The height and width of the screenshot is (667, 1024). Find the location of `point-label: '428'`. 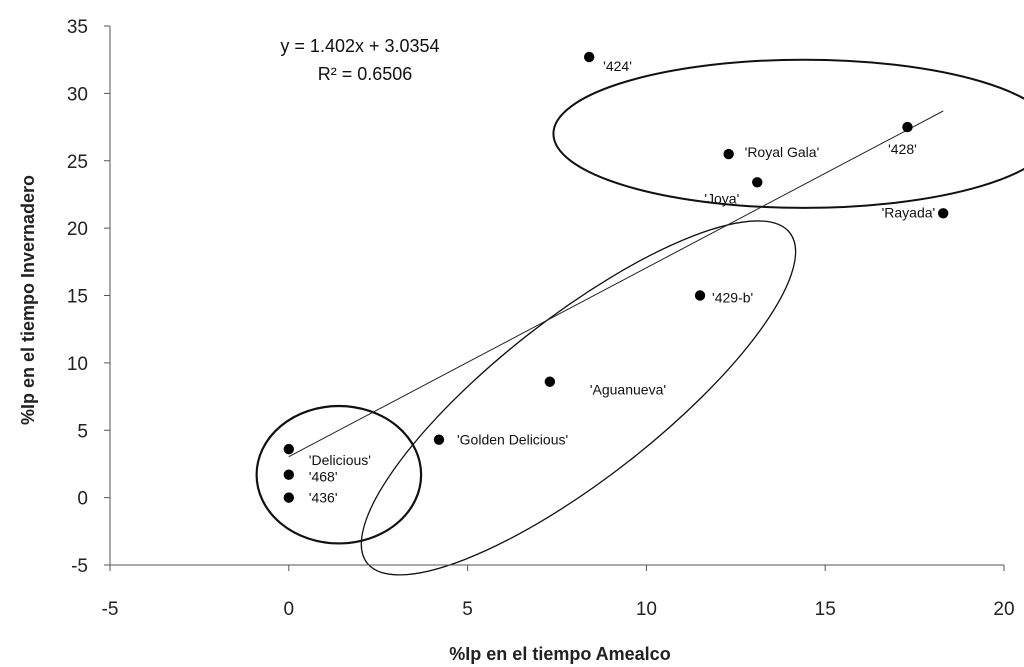

point-label: '428' is located at coordinates (902, 149).